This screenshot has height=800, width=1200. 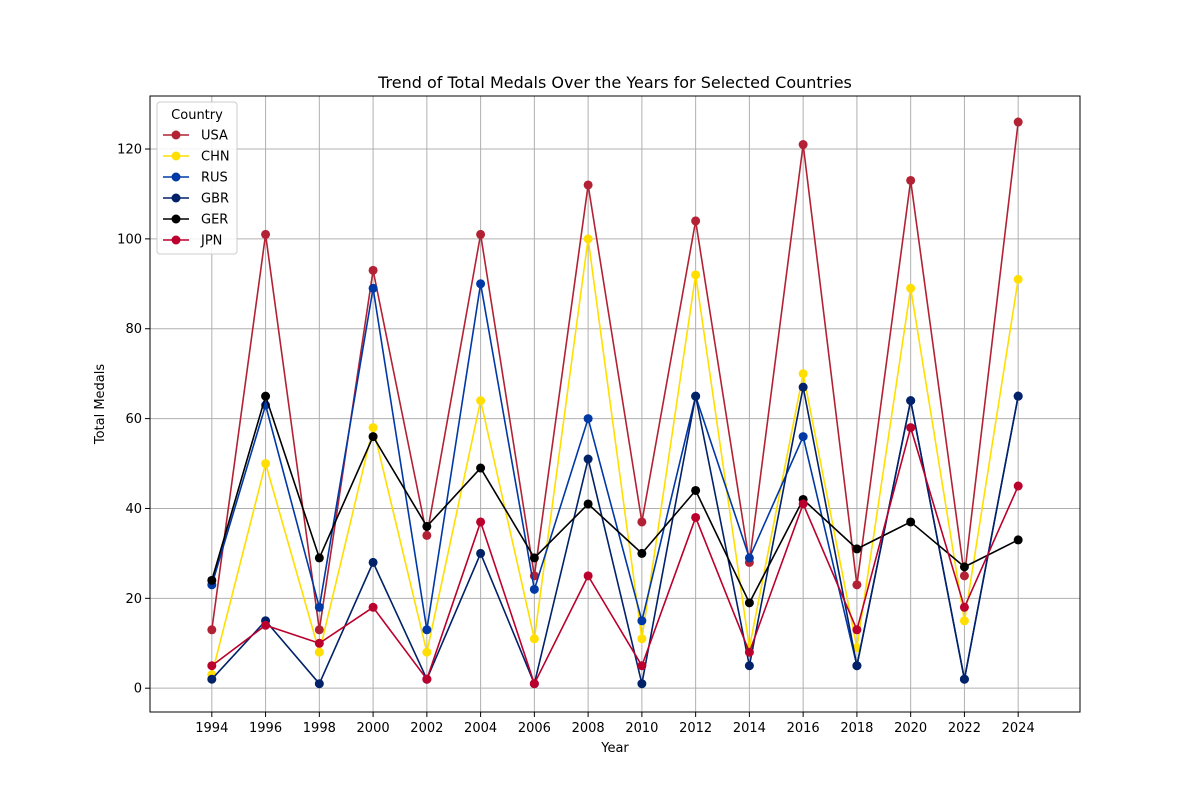 What do you see at coordinates (100, 405) in the screenshot?
I see `y-axis-label: Total Medals` at bounding box center [100, 405].